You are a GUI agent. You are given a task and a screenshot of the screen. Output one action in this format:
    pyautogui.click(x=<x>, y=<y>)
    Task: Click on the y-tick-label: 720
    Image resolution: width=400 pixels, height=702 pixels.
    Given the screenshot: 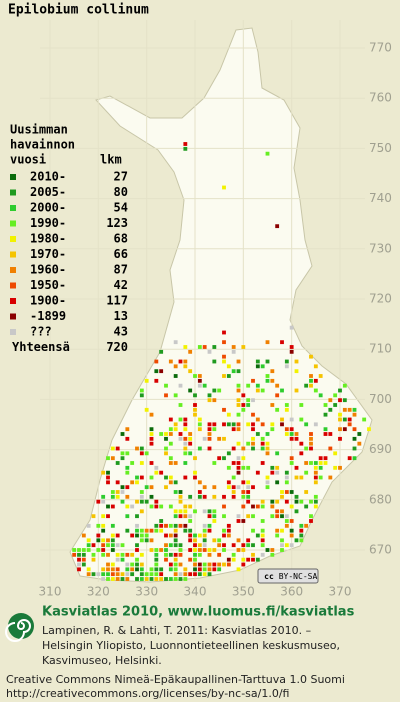 What is the action you would take?
    pyautogui.click(x=380, y=299)
    